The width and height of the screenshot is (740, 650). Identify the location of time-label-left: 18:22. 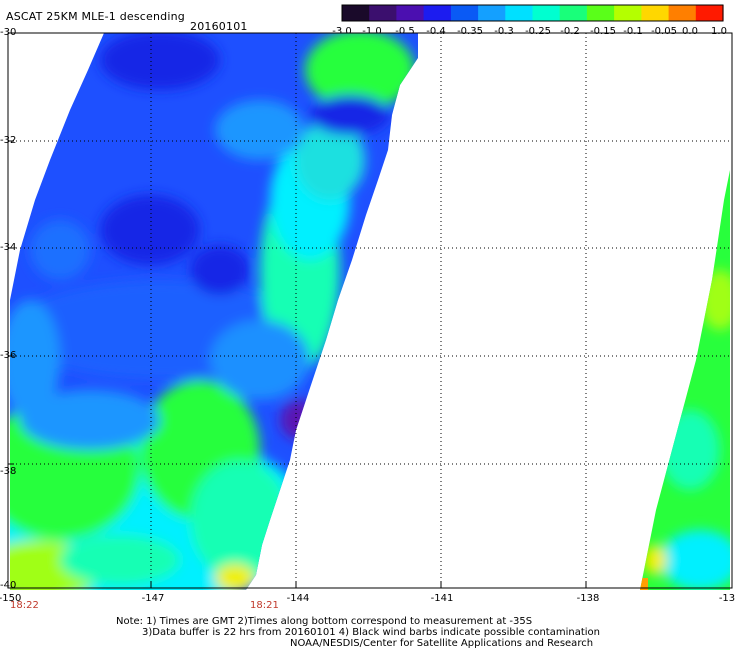
(24, 605).